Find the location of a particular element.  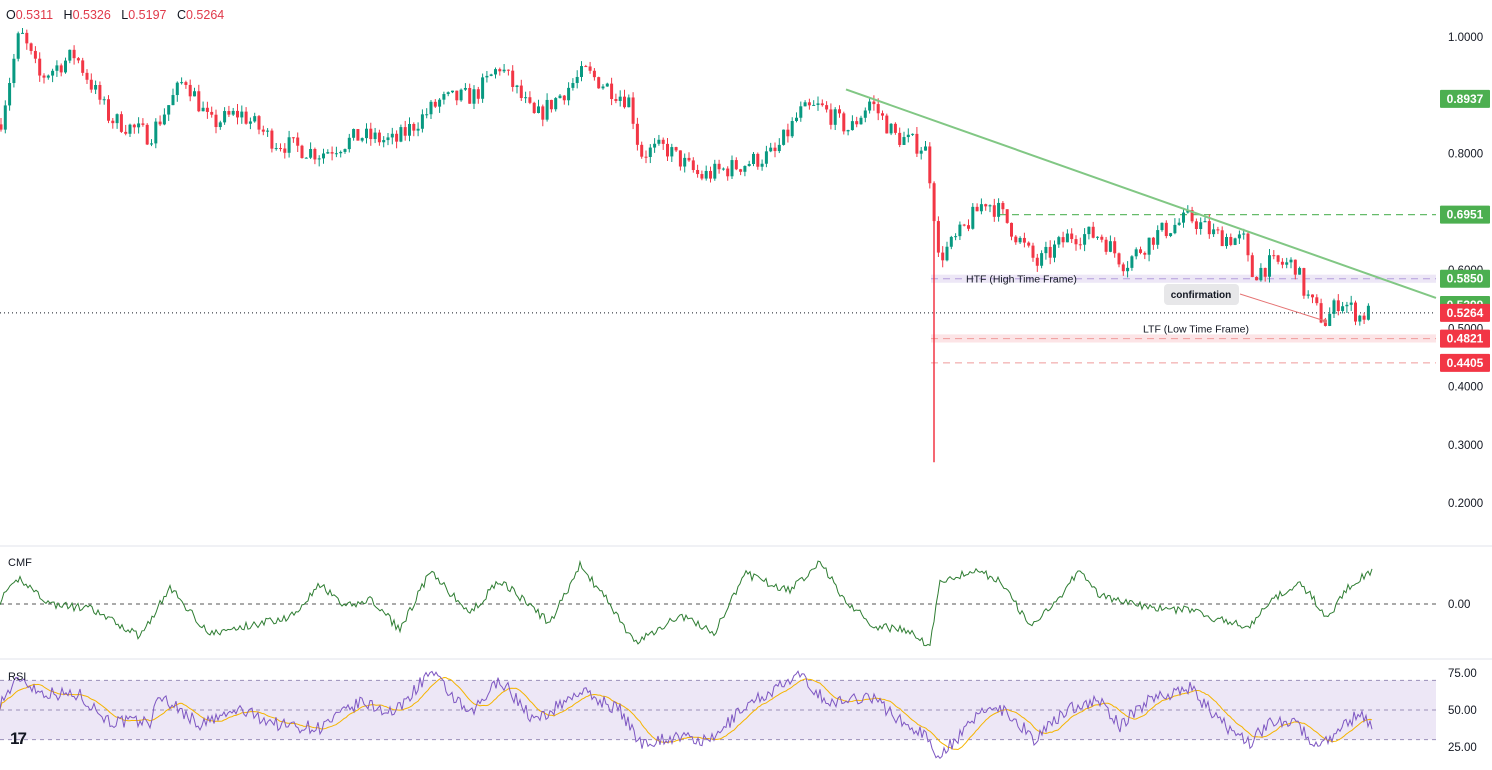

confirmation-callout-box is located at coordinates (1201, 294).